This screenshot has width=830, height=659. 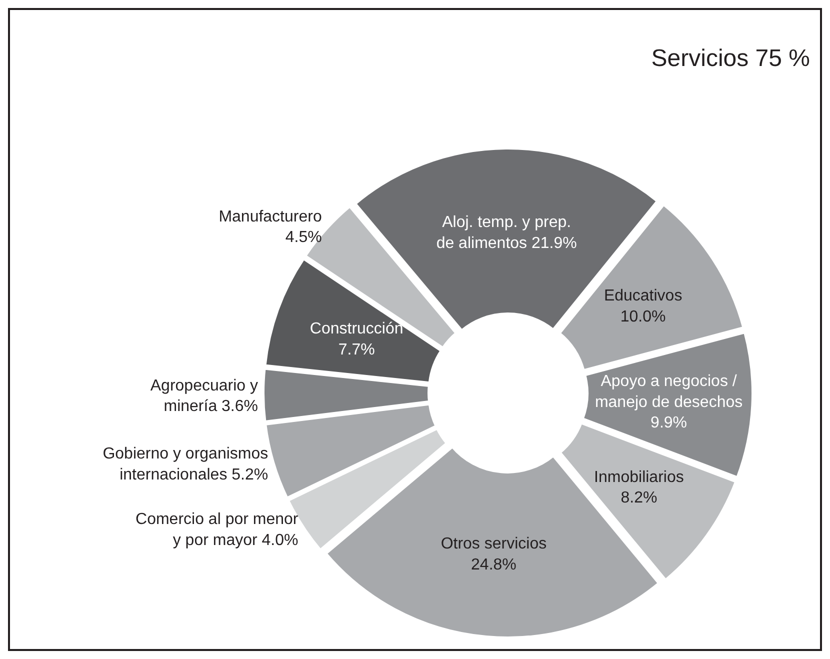 I want to click on slice-label: Inmobiliarios, so click(x=639, y=477).